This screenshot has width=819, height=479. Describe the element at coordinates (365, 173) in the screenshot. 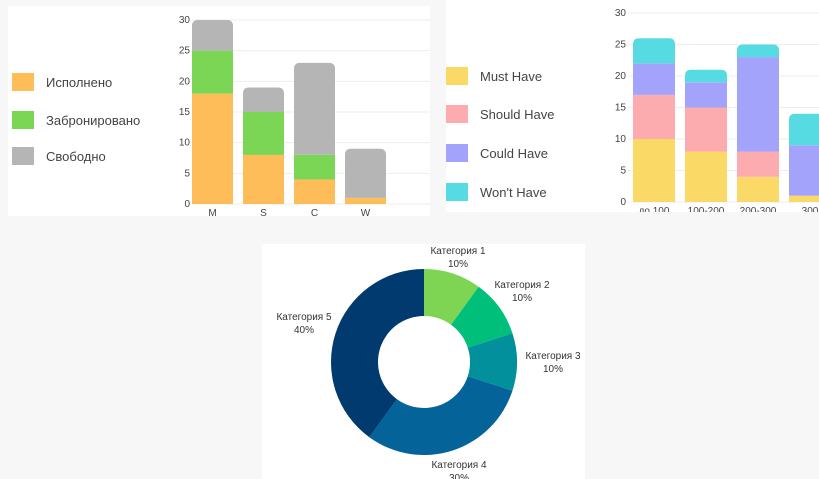

I see `bar-w-свободно` at that location.